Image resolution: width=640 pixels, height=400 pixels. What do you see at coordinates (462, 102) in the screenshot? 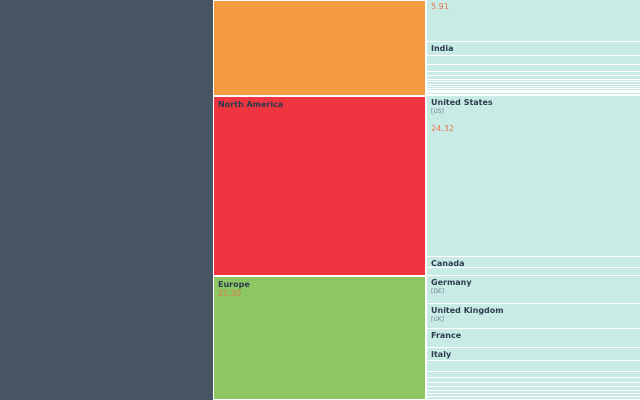
I see `country-label: United States` at bounding box center [462, 102].